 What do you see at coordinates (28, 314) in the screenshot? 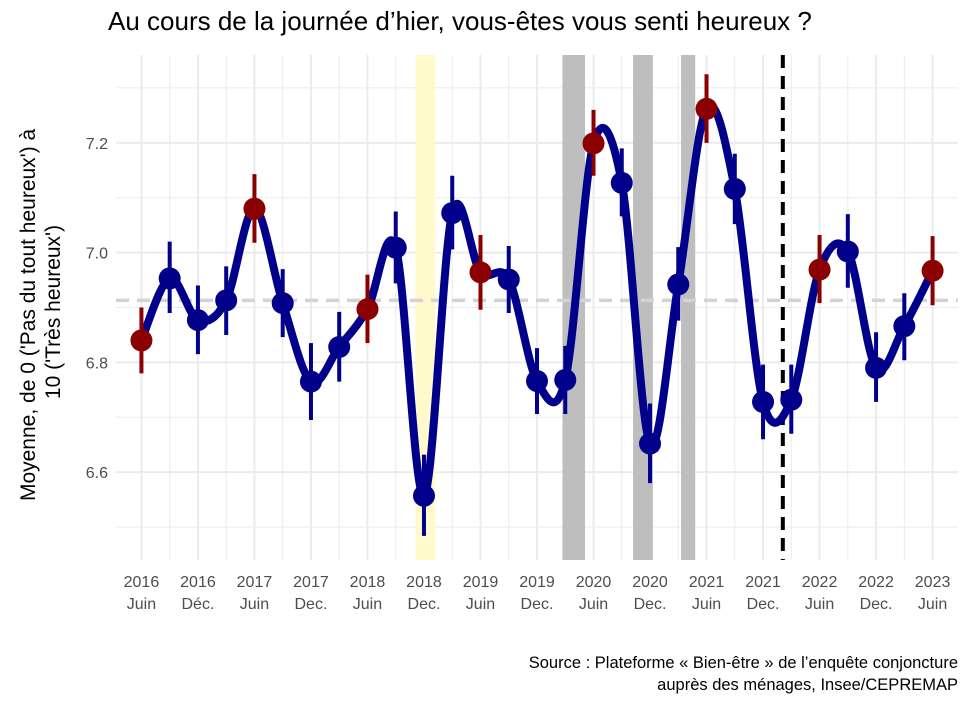
I see `y-axis-label-line-1: Moyenne, de 0 ('Pas du tout heureux') à` at bounding box center [28, 314].